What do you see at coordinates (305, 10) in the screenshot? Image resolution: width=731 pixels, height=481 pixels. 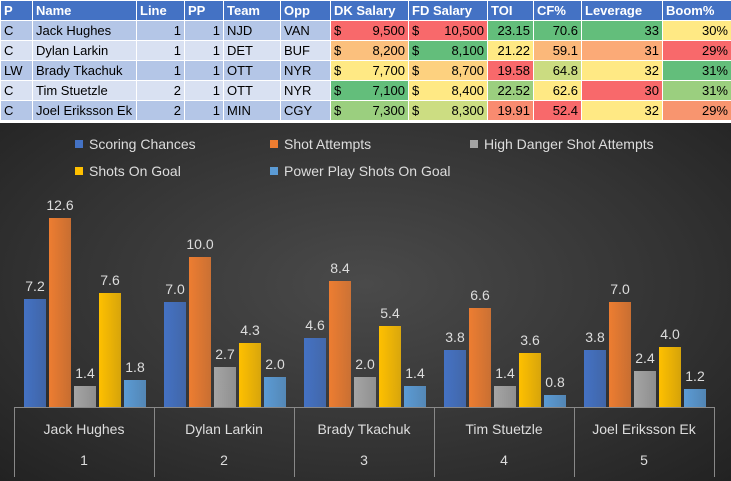 I see `column-header: Opp` at bounding box center [305, 10].